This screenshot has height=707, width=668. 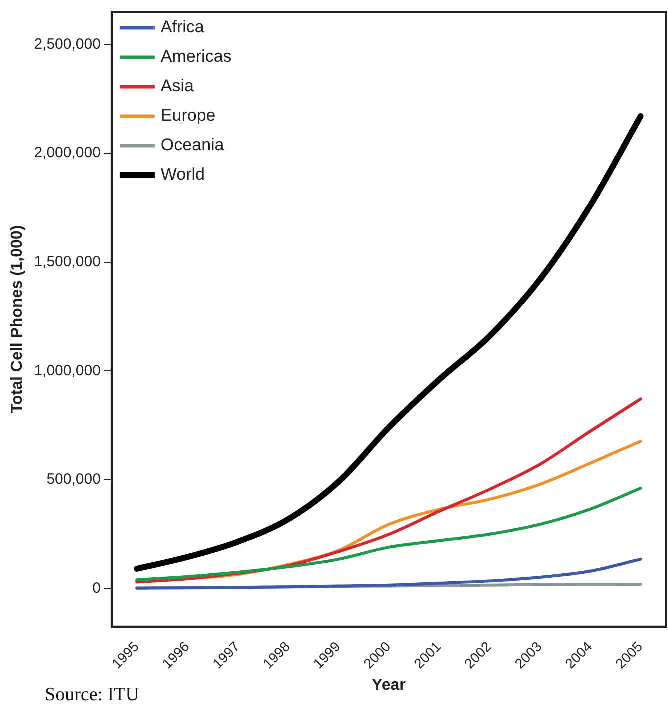 What do you see at coordinates (182, 27) in the screenshot?
I see `legend-label: Africa` at bounding box center [182, 27].